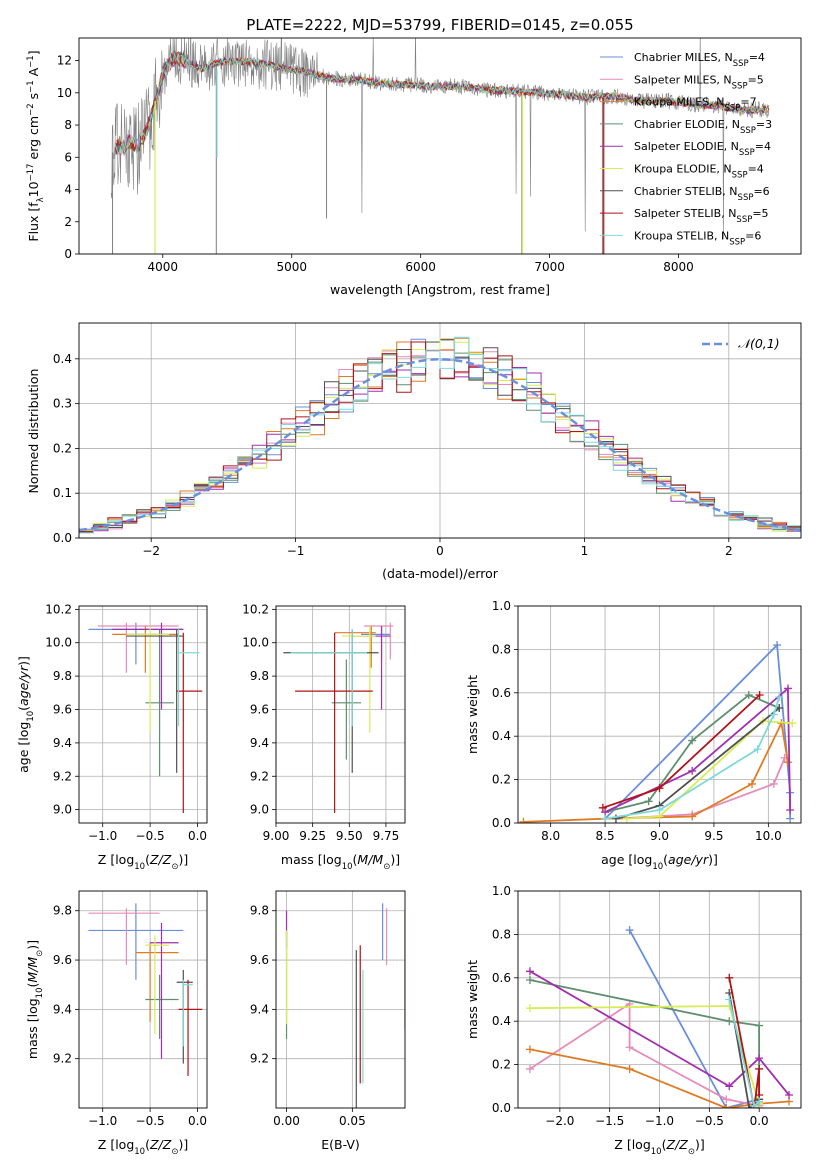  What do you see at coordinates (440, 445) in the screenshot?
I see `gaussian-reference-curve` at bounding box center [440, 445].